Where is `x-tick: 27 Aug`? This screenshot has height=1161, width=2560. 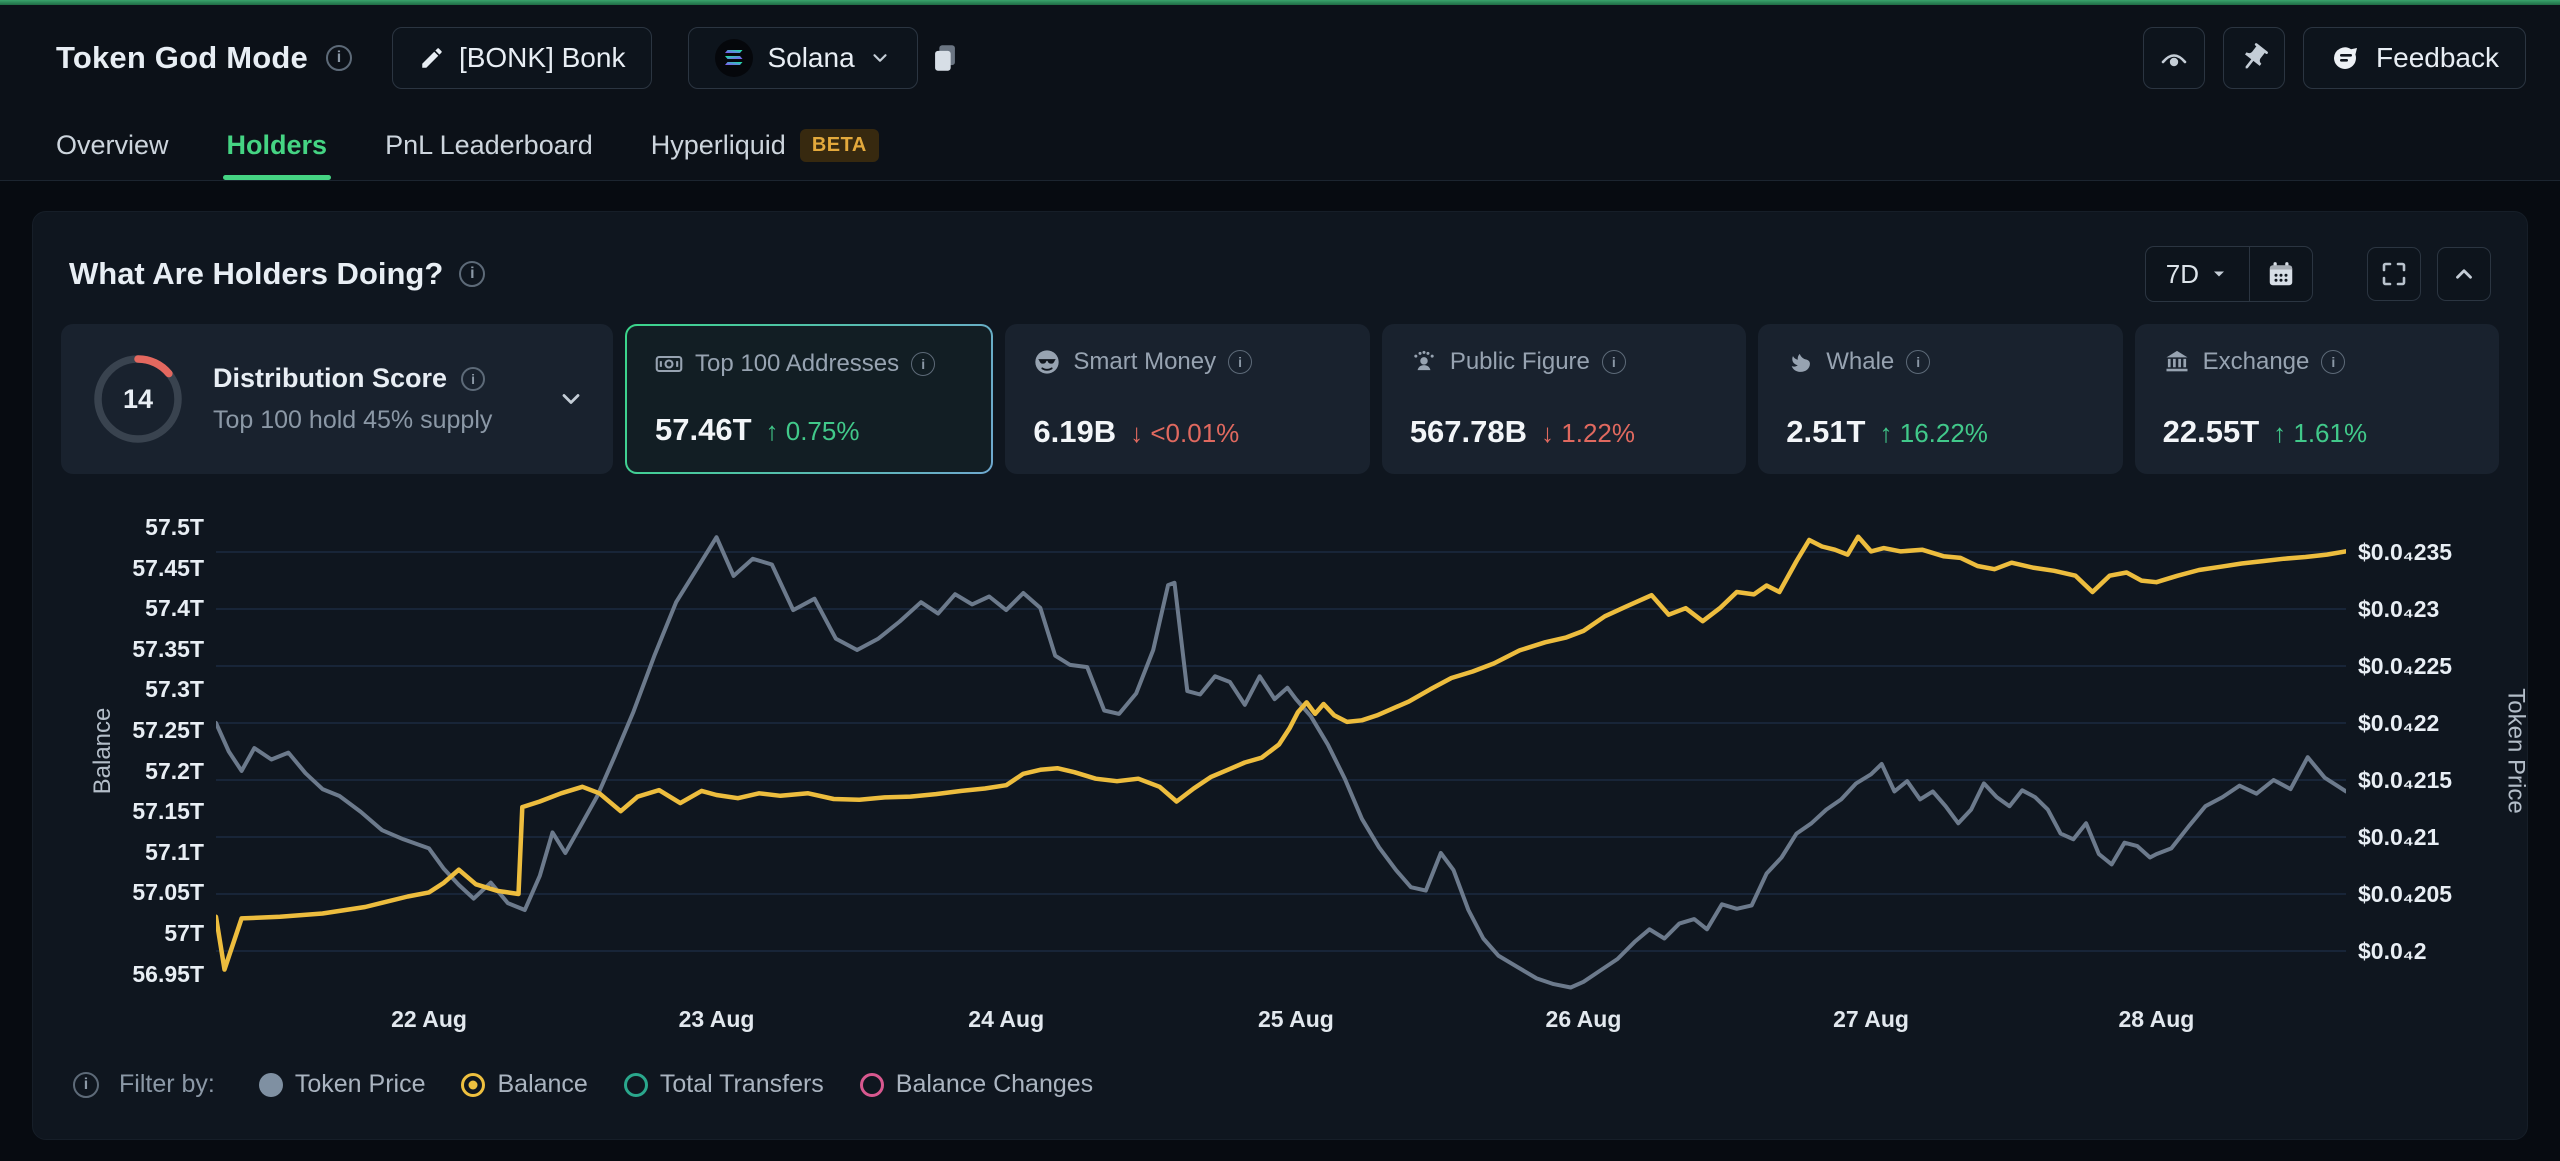
x-tick: 27 Aug is located at coordinates (1871, 1019).